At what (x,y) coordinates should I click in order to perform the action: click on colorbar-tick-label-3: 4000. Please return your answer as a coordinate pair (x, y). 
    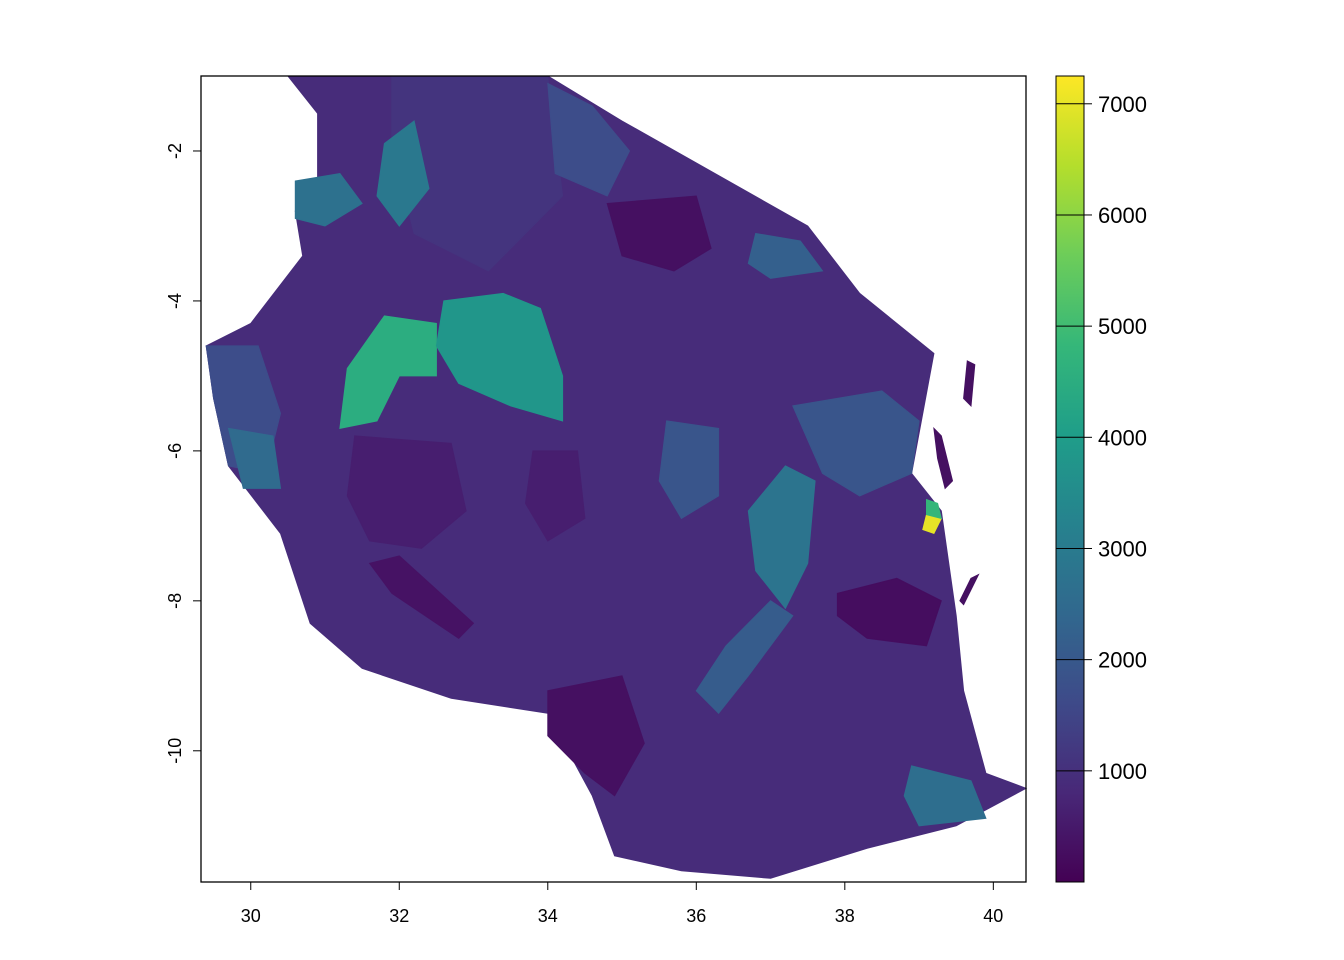
    Looking at the image, I should click on (1122, 437).